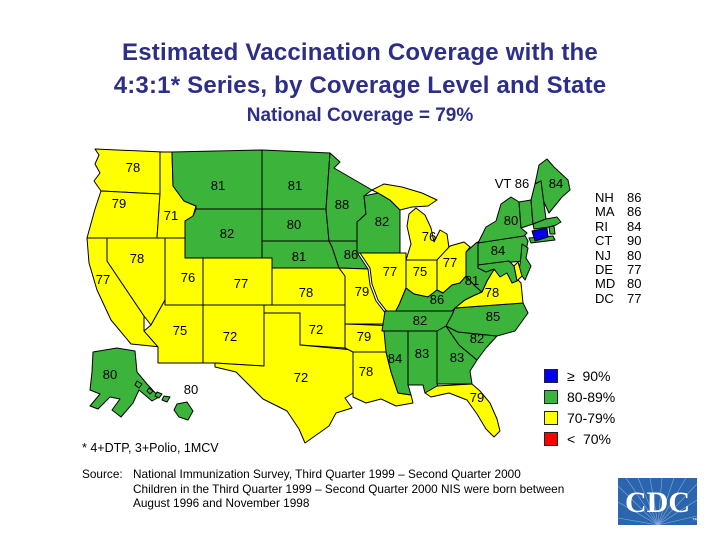  What do you see at coordinates (472, 280) in the screenshot?
I see `state-label-WV: 81` at bounding box center [472, 280].